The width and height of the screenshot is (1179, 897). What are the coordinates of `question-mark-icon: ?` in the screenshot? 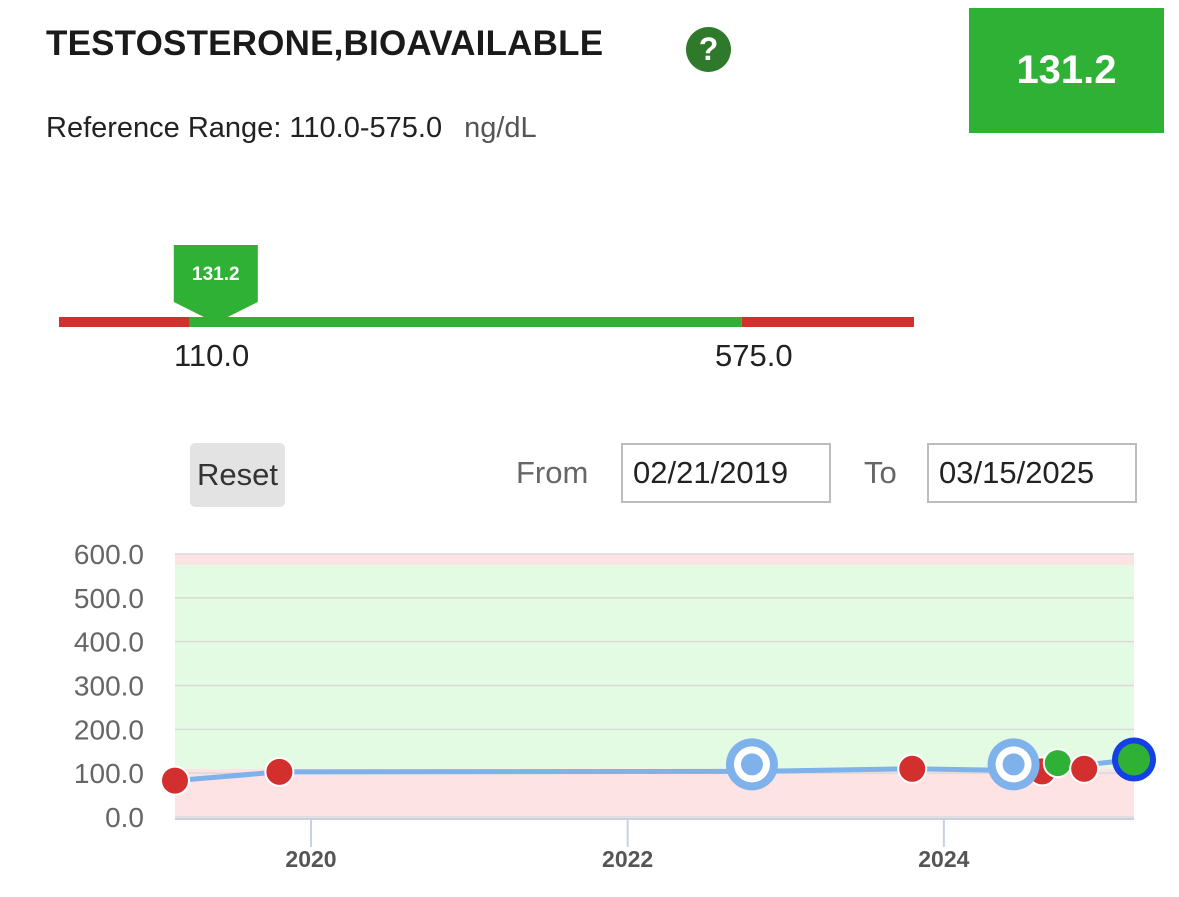 It's located at (708, 49).